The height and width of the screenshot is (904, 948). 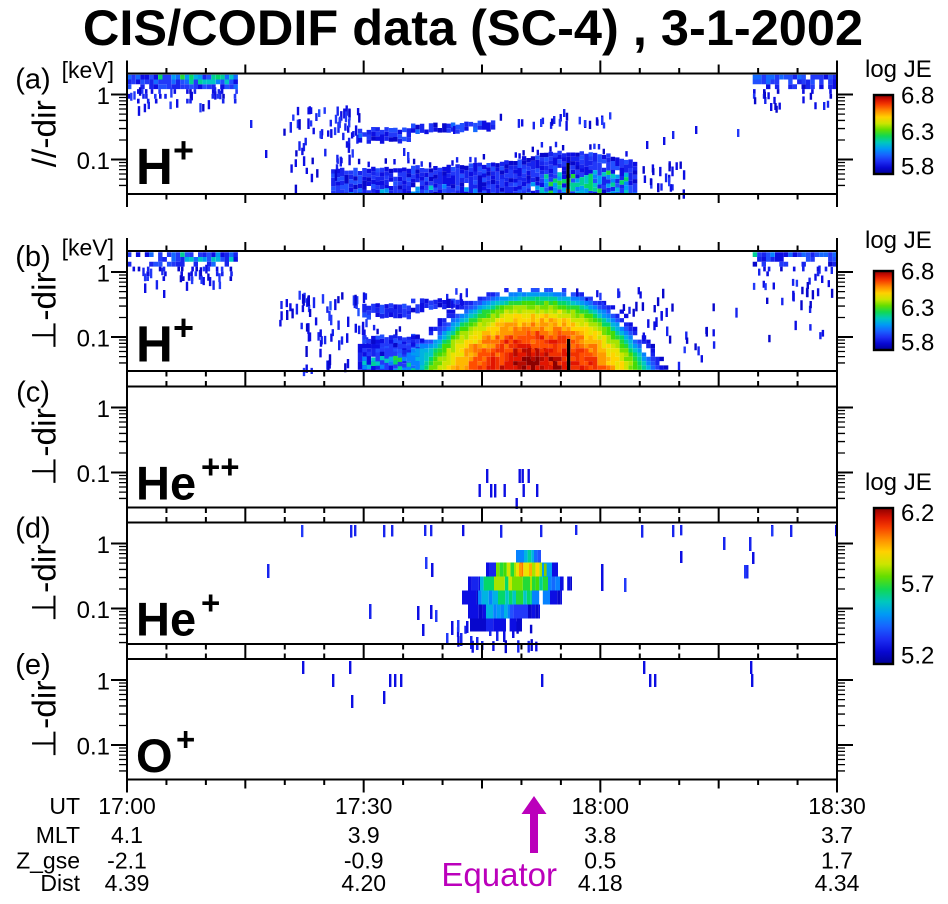 What do you see at coordinates (48, 861) in the screenshot?
I see `svg-text: Z_gse` at bounding box center [48, 861].